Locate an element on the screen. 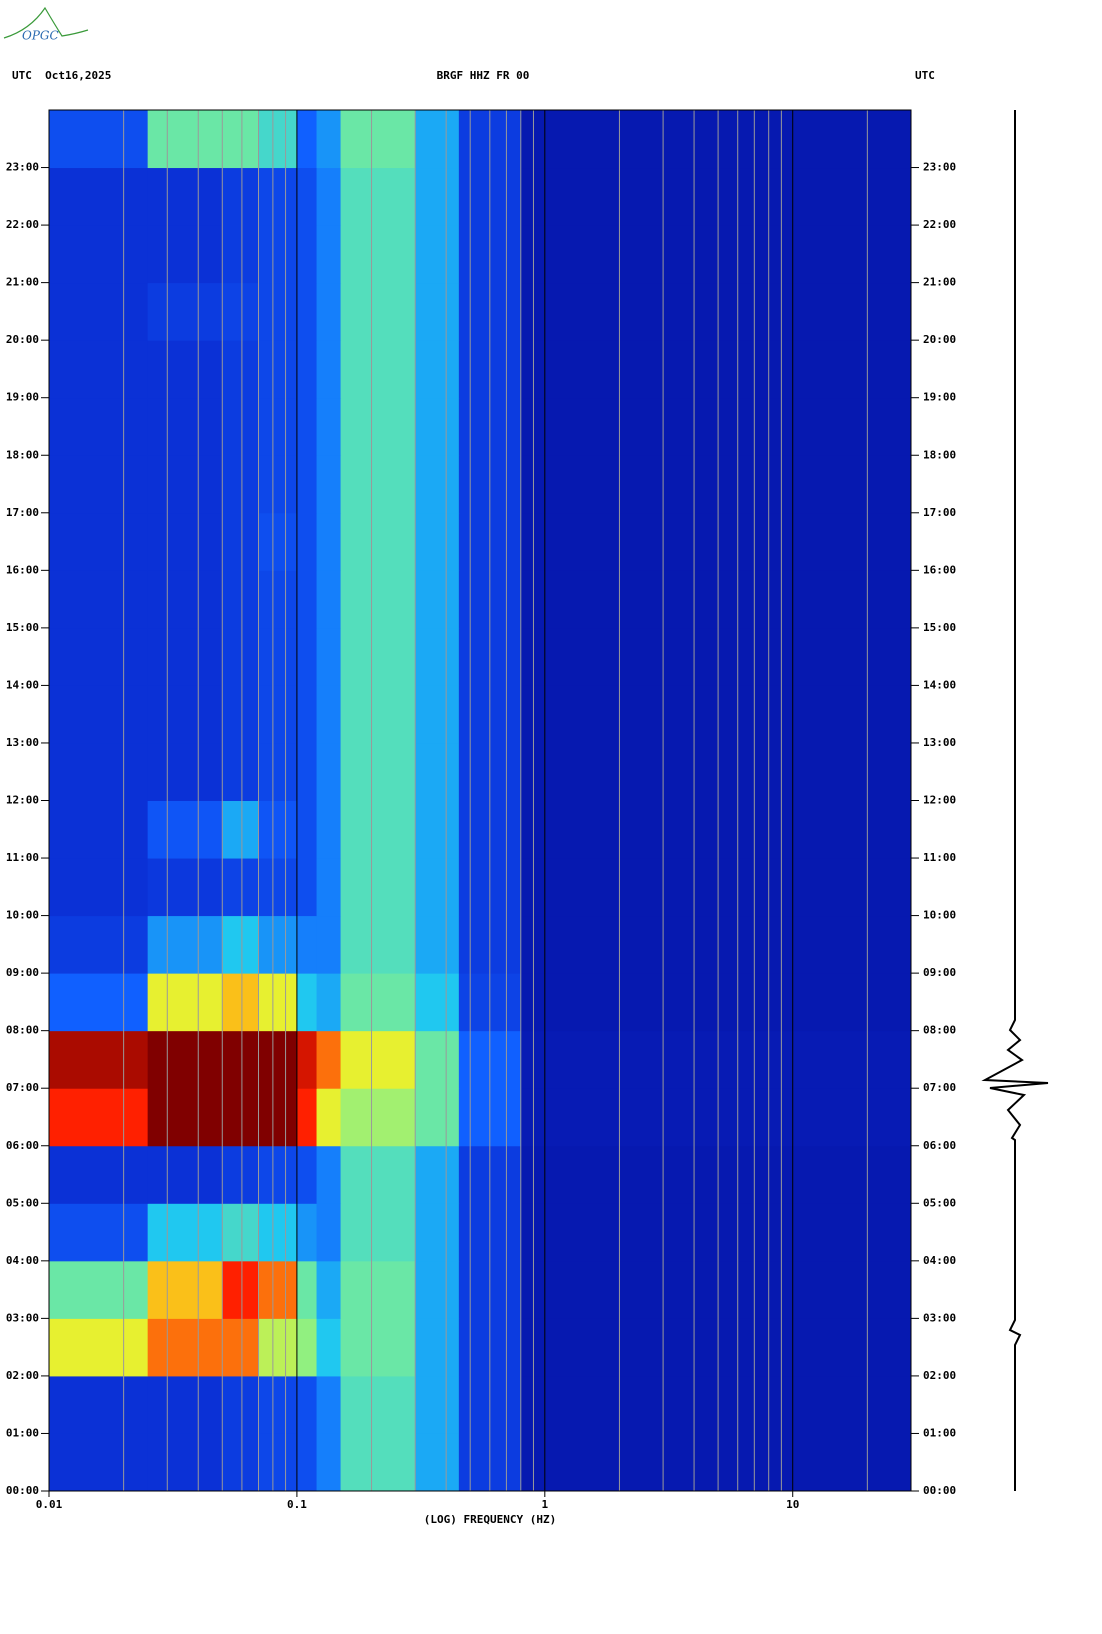 The image size is (1102, 1634). logo-curve is located at coordinates (46, 22).